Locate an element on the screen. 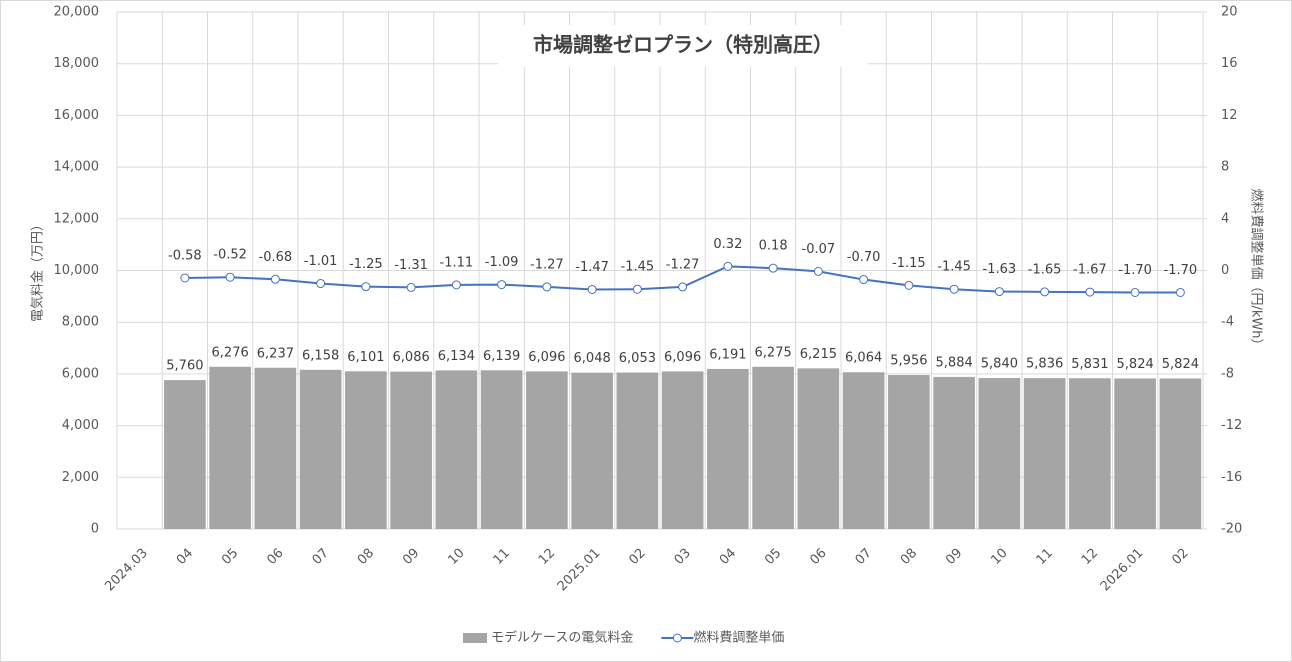 Image resolution: width=1292 pixels, height=662 pixels. line-value-label: -1.11 is located at coordinates (457, 262).